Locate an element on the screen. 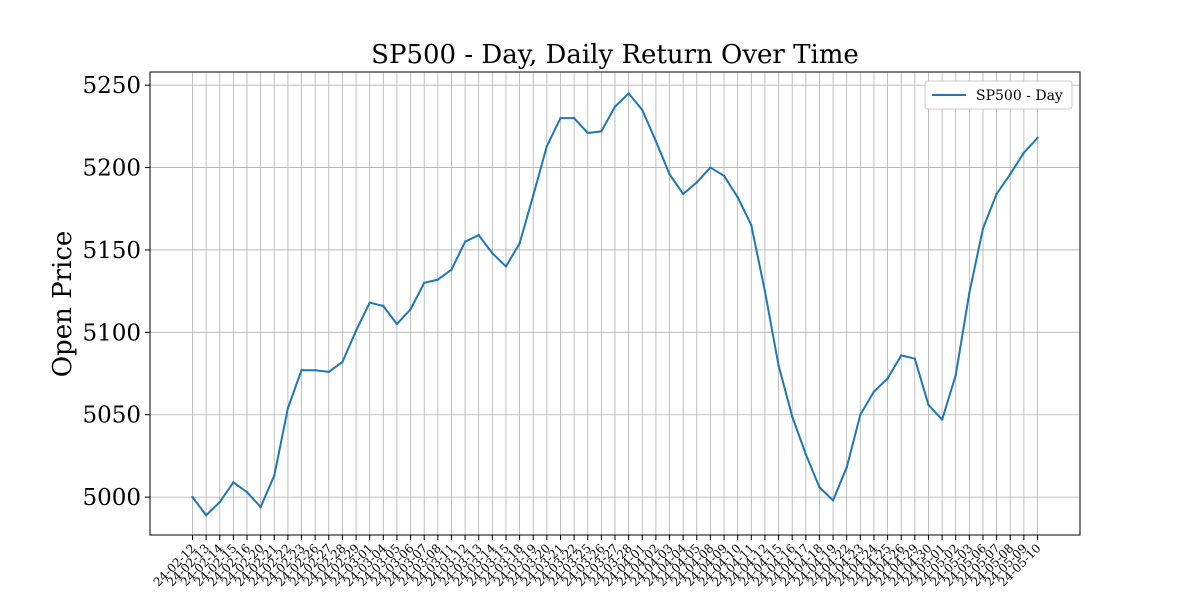 The image size is (1200, 600). y-axis-ticks: 5000 5050 5100 5150 5200 5250 is located at coordinates (116, 292).